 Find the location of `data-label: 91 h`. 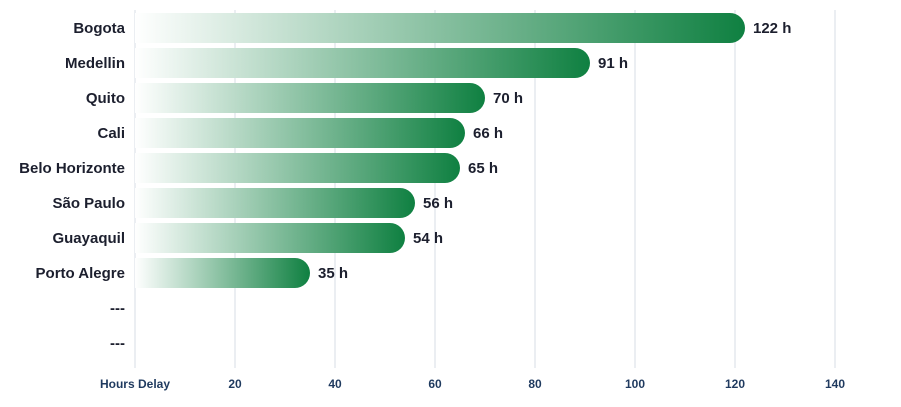

data-label: 91 h is located at coordinates (613, 63).